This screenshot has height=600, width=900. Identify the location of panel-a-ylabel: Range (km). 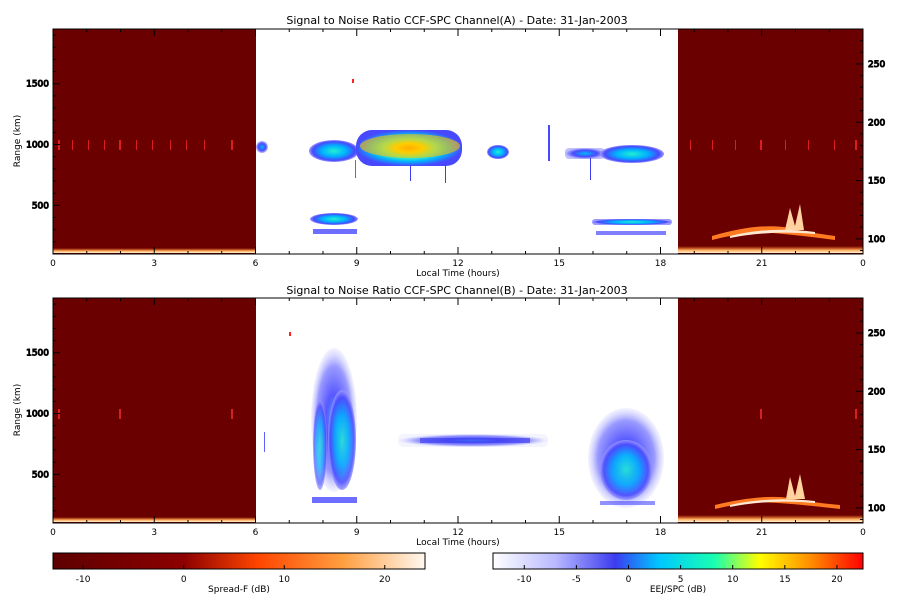
(18, 141).